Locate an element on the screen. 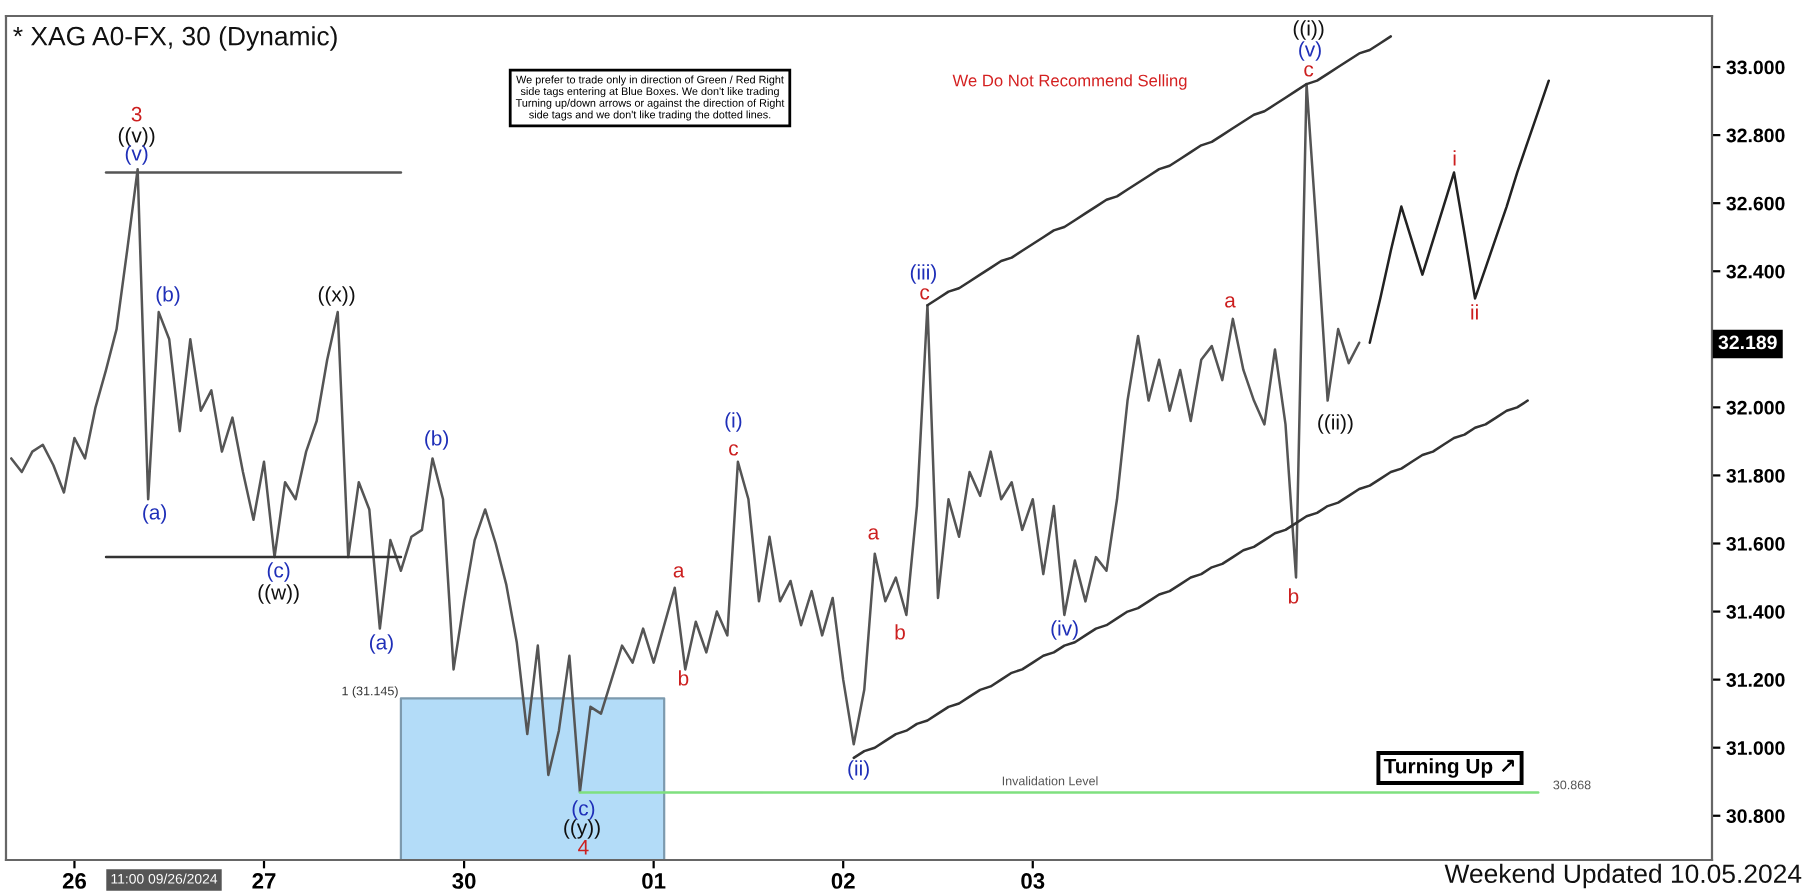 The height and width of the screenshot is (896, 1808). y-tick-label: 31.000 is located at coordinates (1755, 748).